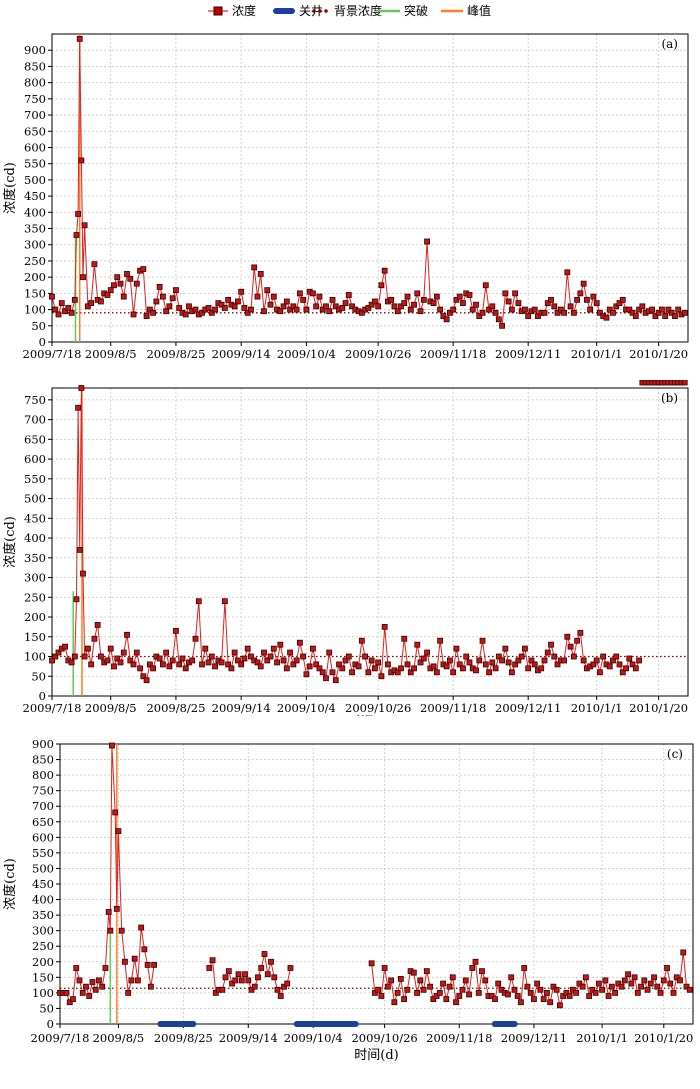  What do you see at coordinates (35, 245) in the screenshot?
I see `y-tick-label: 300` at bounding box center [35, 245].